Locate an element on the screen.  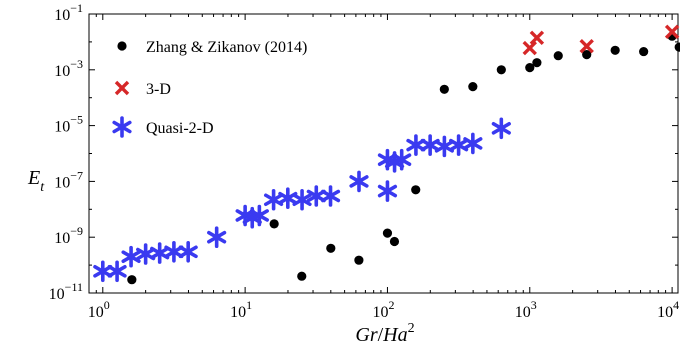
y-tick-label: 10⁻⁹ is located at coordinates (68, 235).